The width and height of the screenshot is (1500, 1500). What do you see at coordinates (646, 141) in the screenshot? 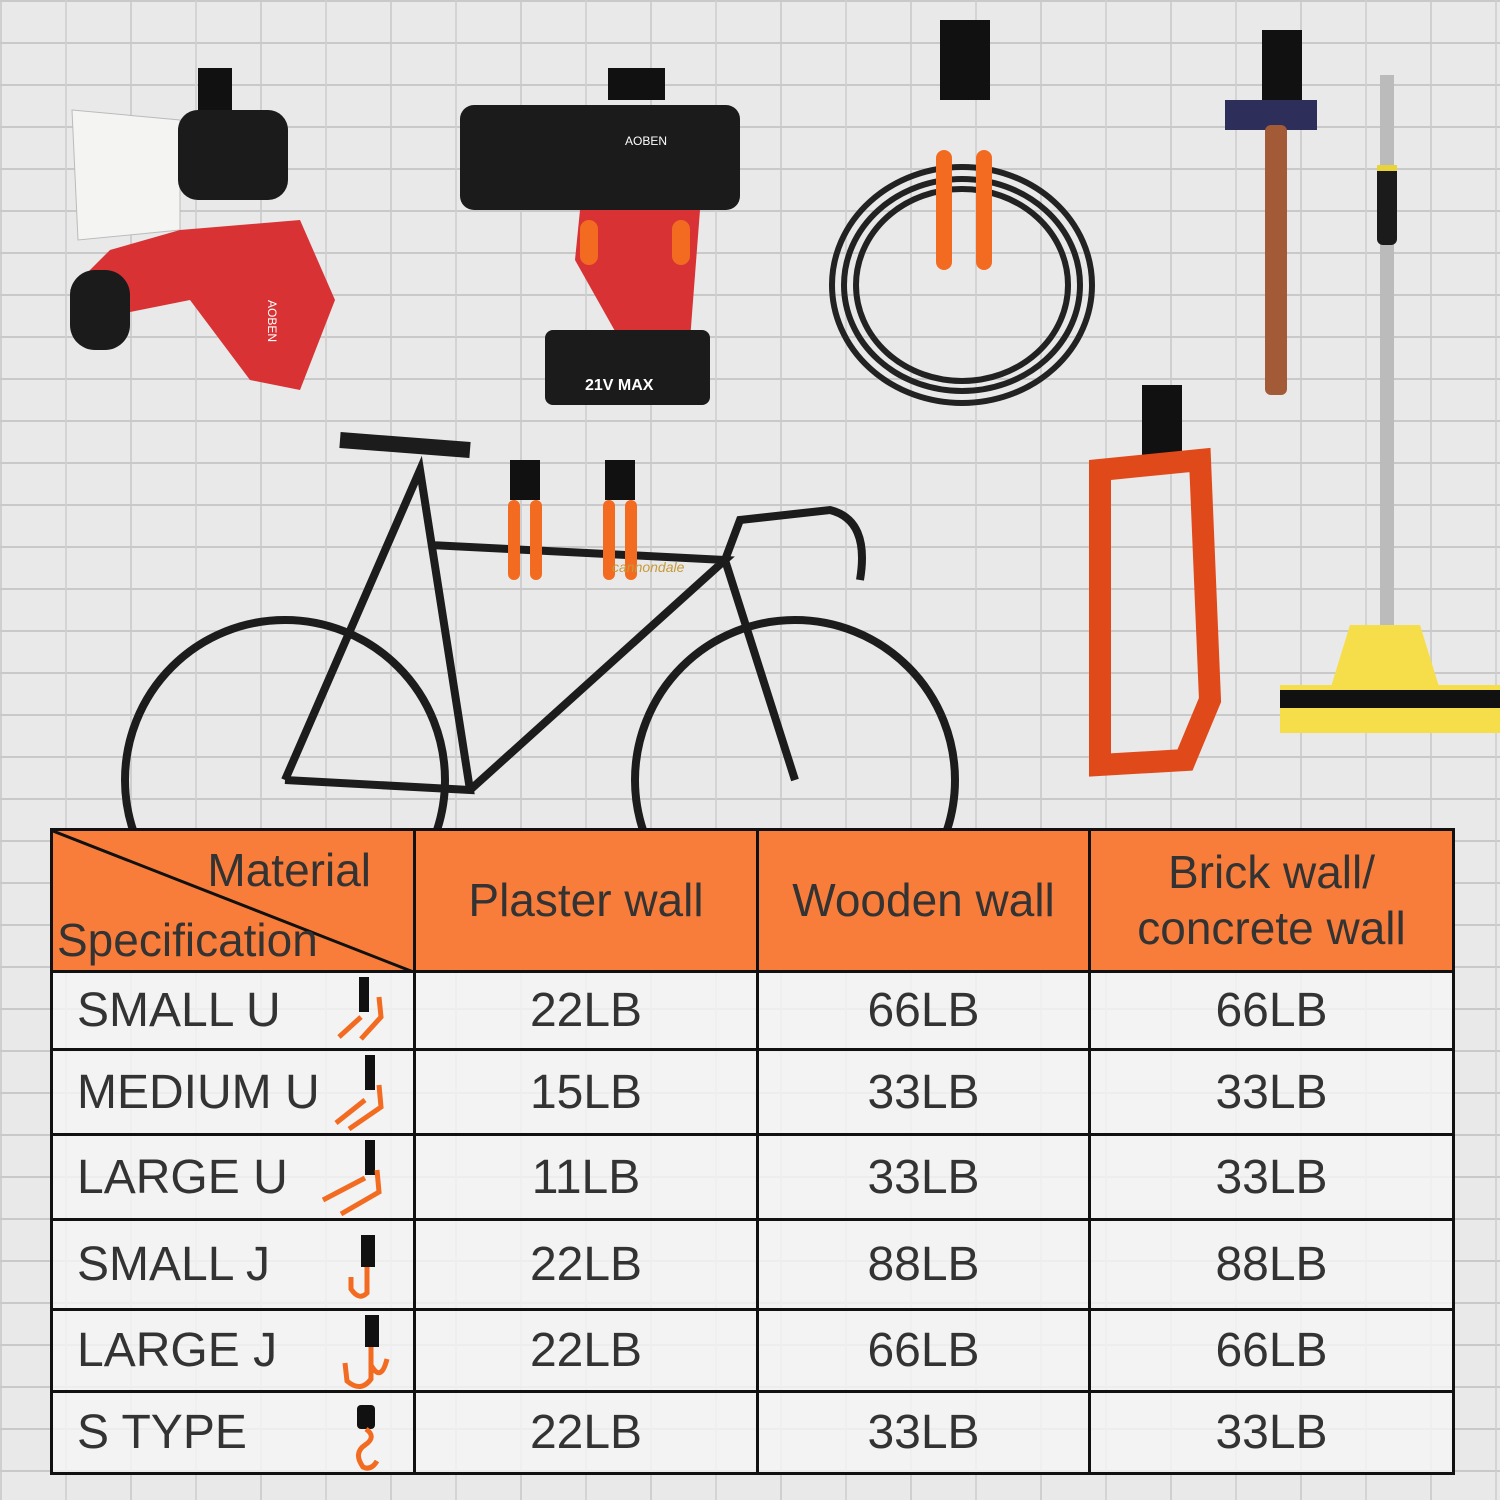
I see `drill-logo: AOBEN` at bounding box center [646, 141].